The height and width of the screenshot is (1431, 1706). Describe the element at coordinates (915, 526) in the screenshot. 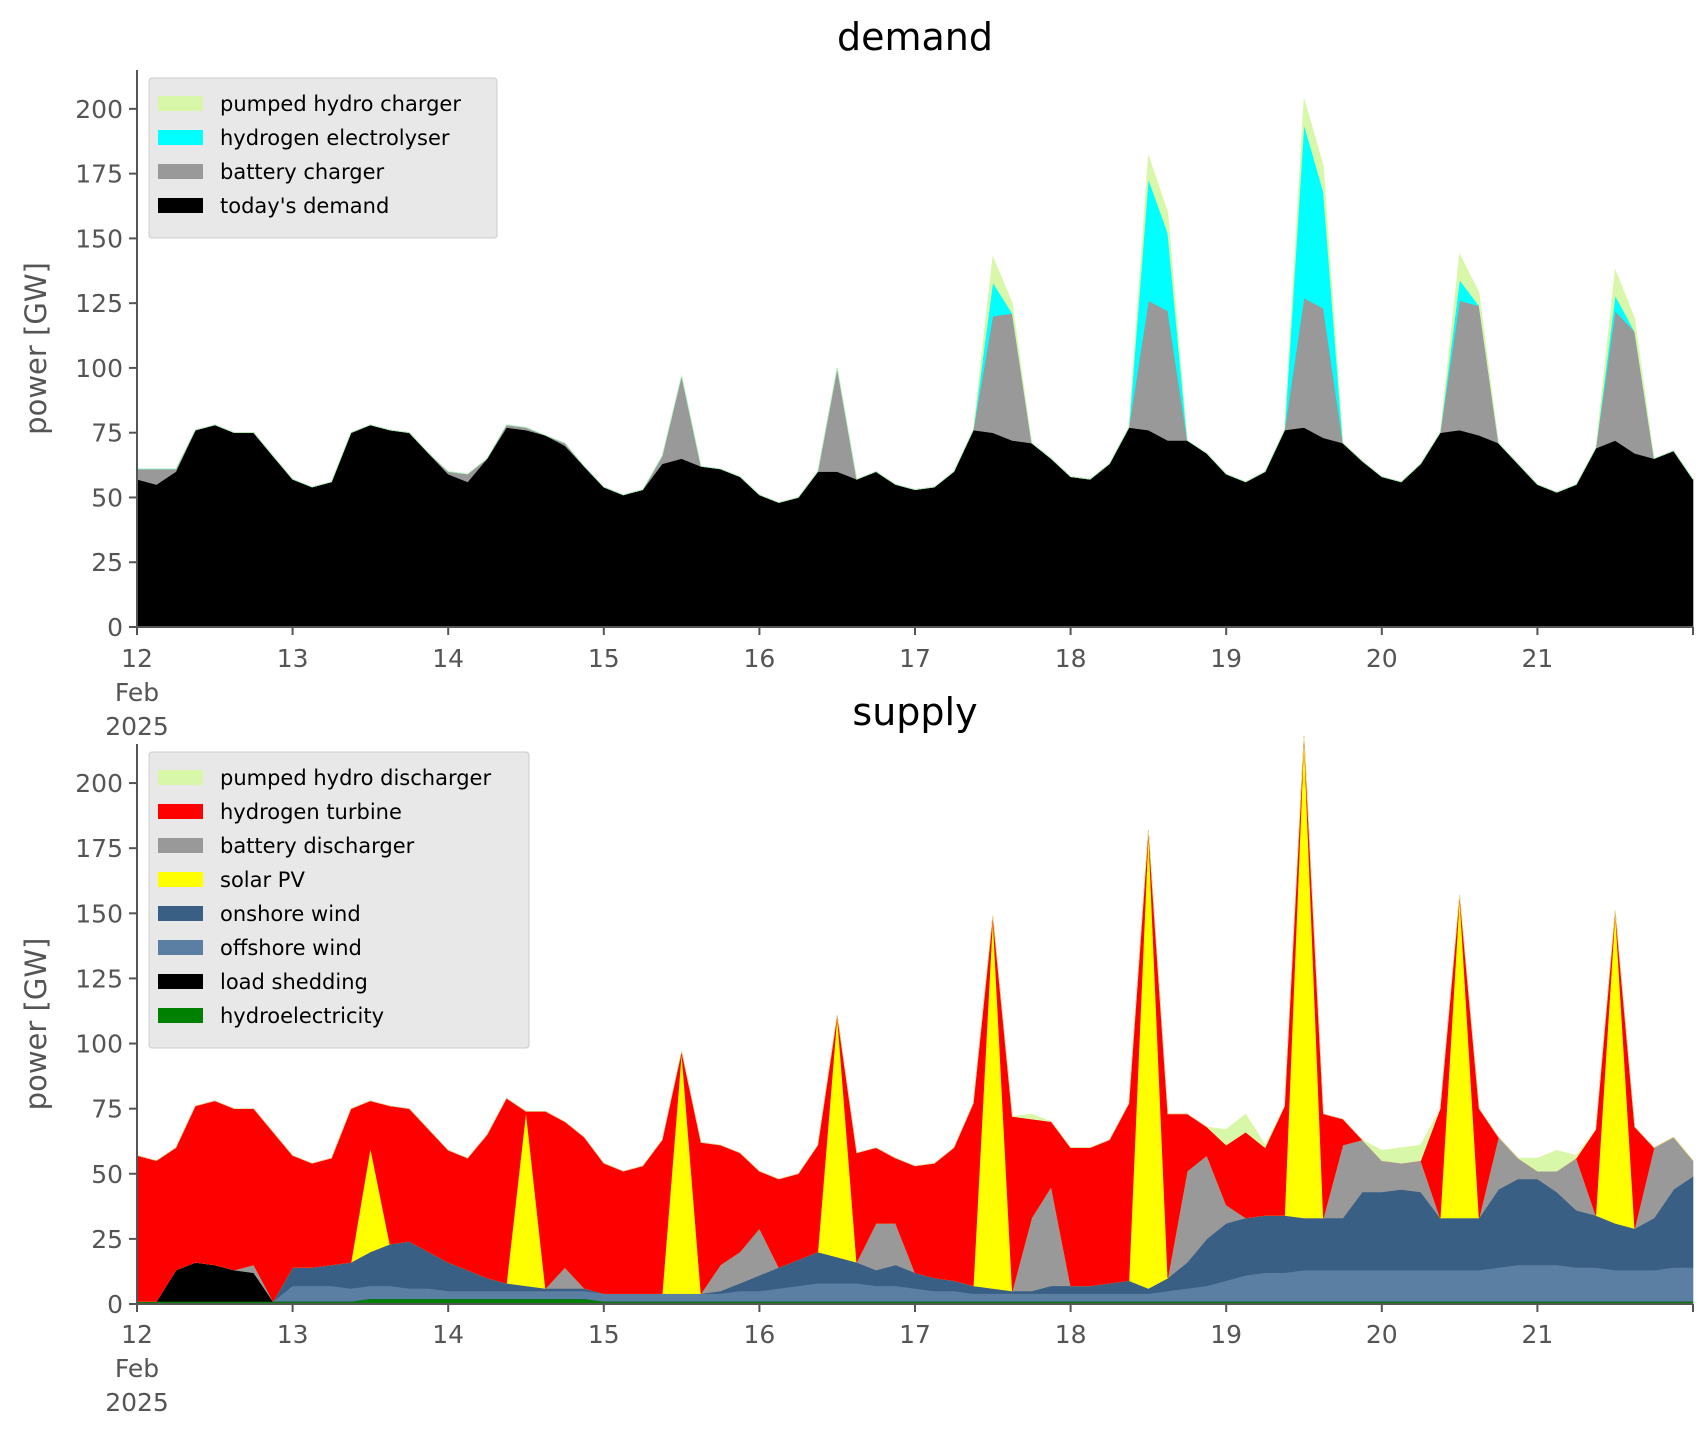

I see `area-today-s-demand` at that location.